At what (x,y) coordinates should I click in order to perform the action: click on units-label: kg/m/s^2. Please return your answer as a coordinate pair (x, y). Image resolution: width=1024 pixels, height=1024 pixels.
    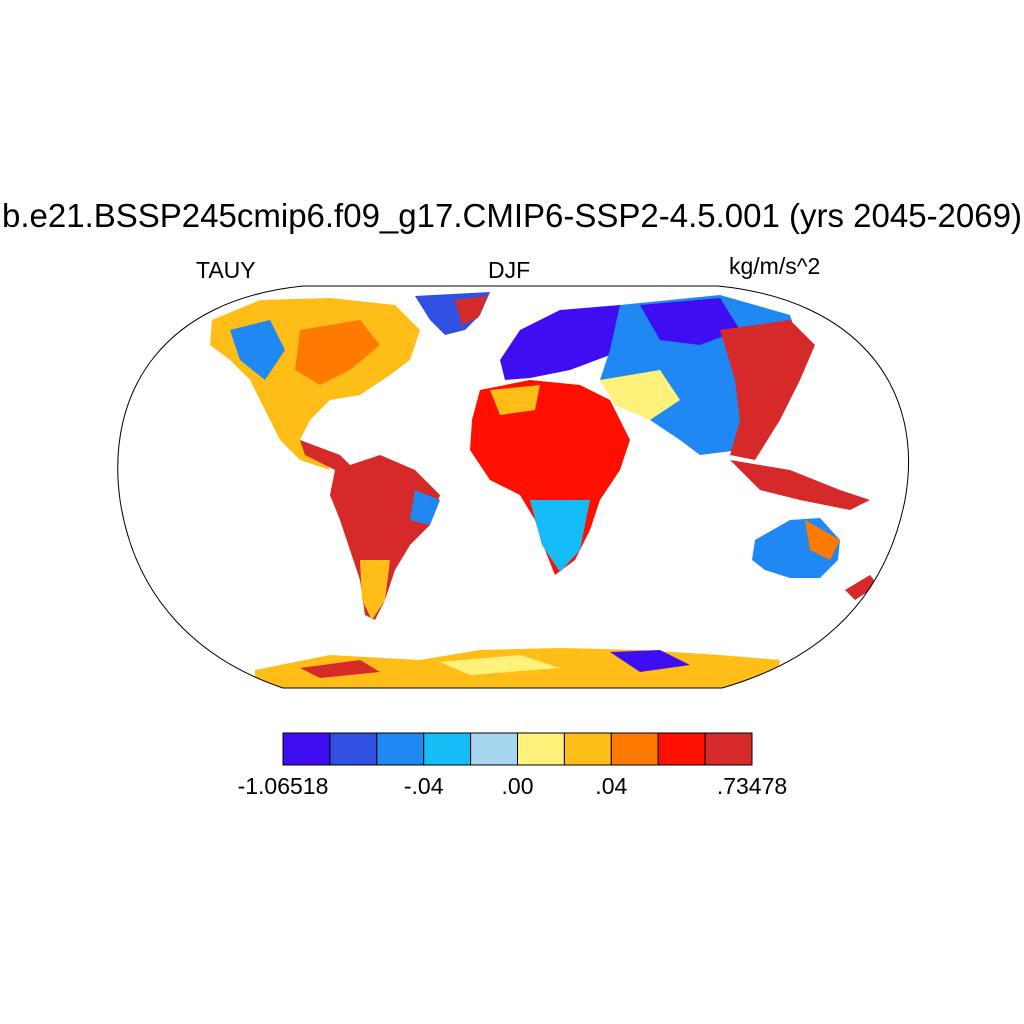
    Looking at the image, I should click on (775, 266).